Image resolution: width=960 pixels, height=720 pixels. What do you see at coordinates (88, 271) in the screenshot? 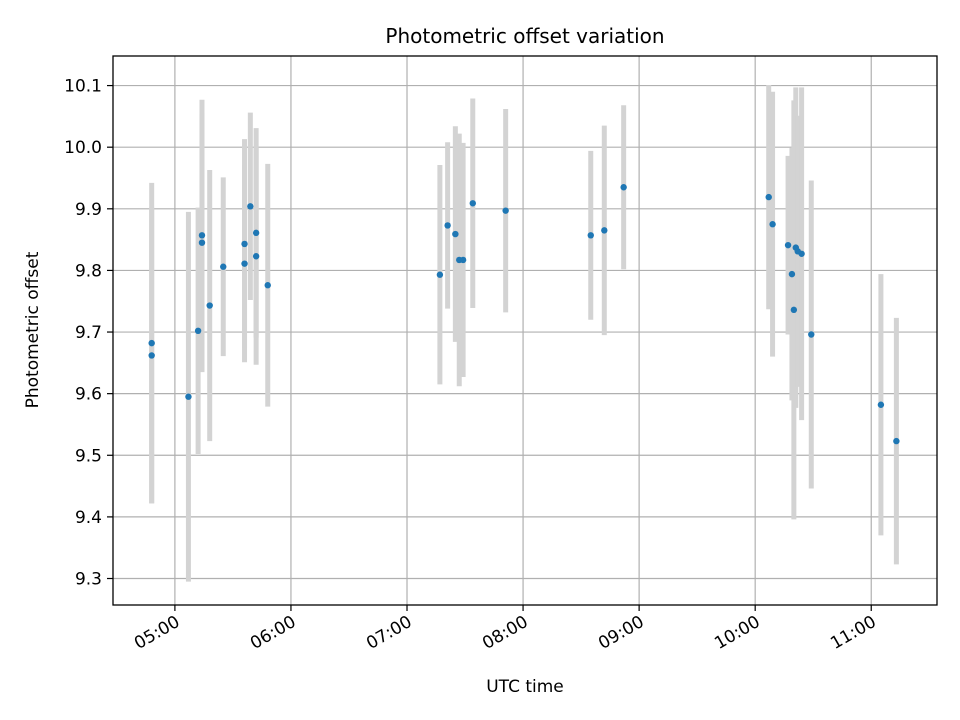
I see `y-tick-label: 9.8` at bounding box center [88, 271].